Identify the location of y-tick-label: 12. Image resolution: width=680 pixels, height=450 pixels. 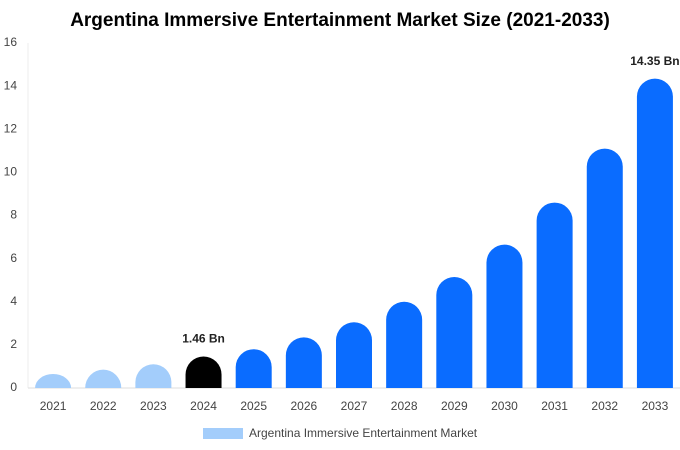
(11, 128).